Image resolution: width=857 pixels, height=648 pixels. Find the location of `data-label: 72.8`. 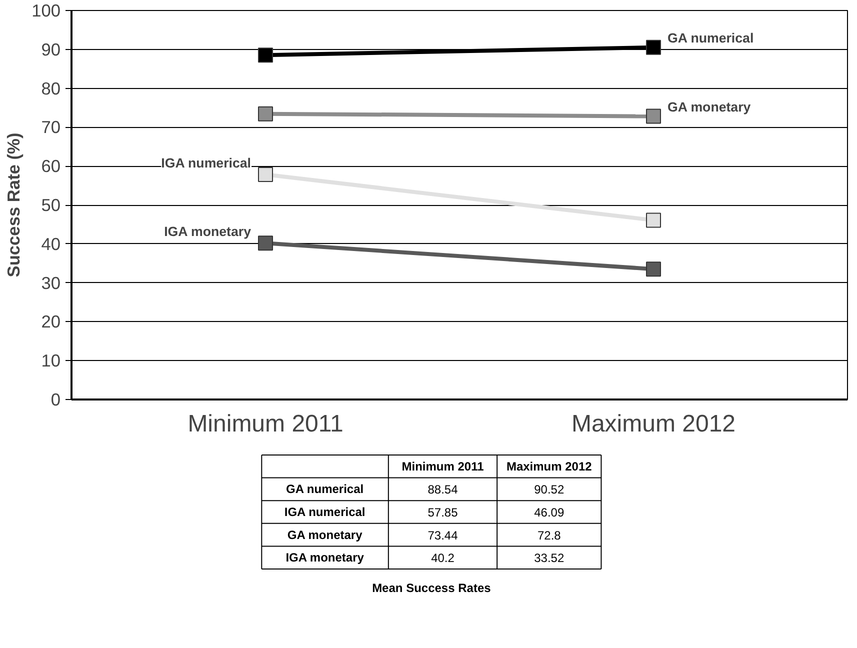

data-label: 72.8 is located at coordinates (549, 535).